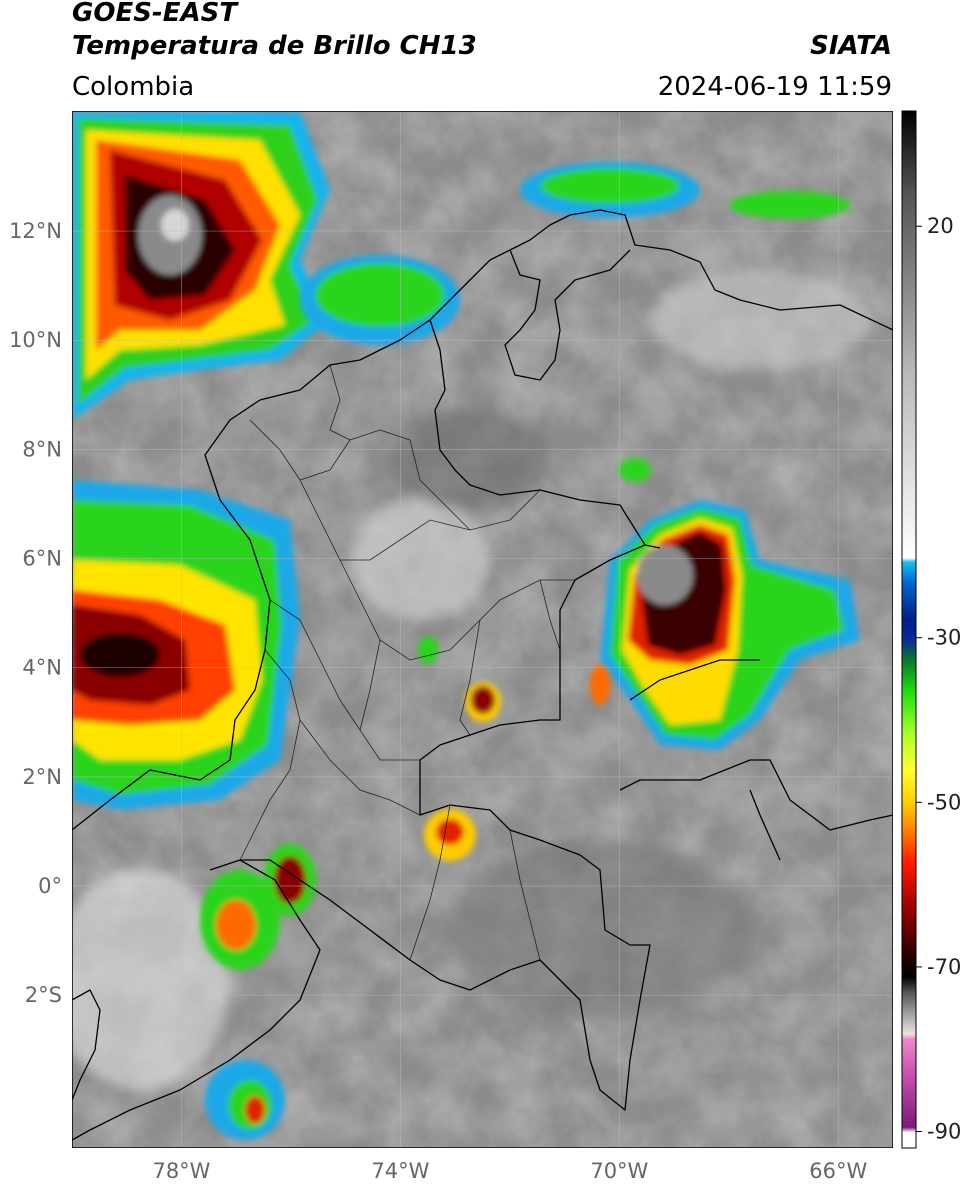  I want to click on longitude-label: 70°W, so click(619, 1171).